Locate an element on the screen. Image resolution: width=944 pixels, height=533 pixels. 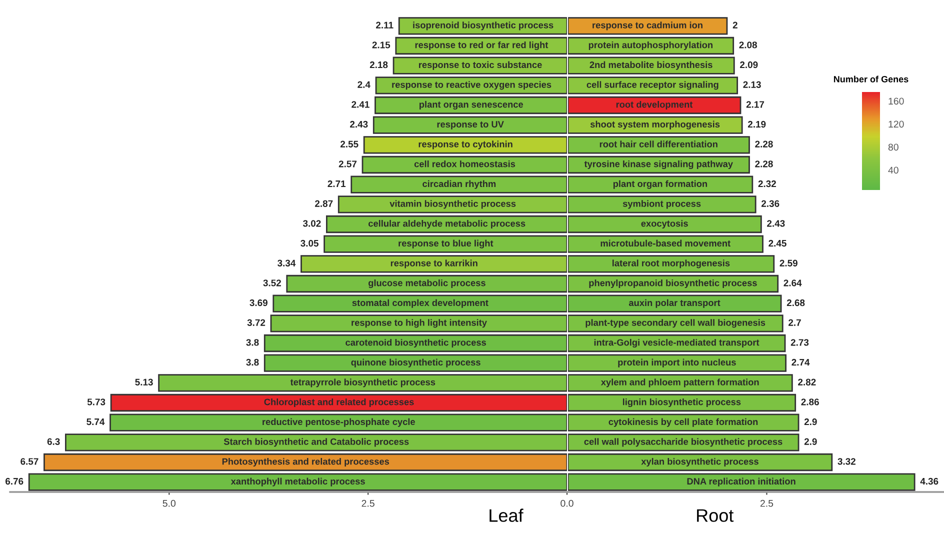
data-label: 2.19 is located at coordinates (757, 124).